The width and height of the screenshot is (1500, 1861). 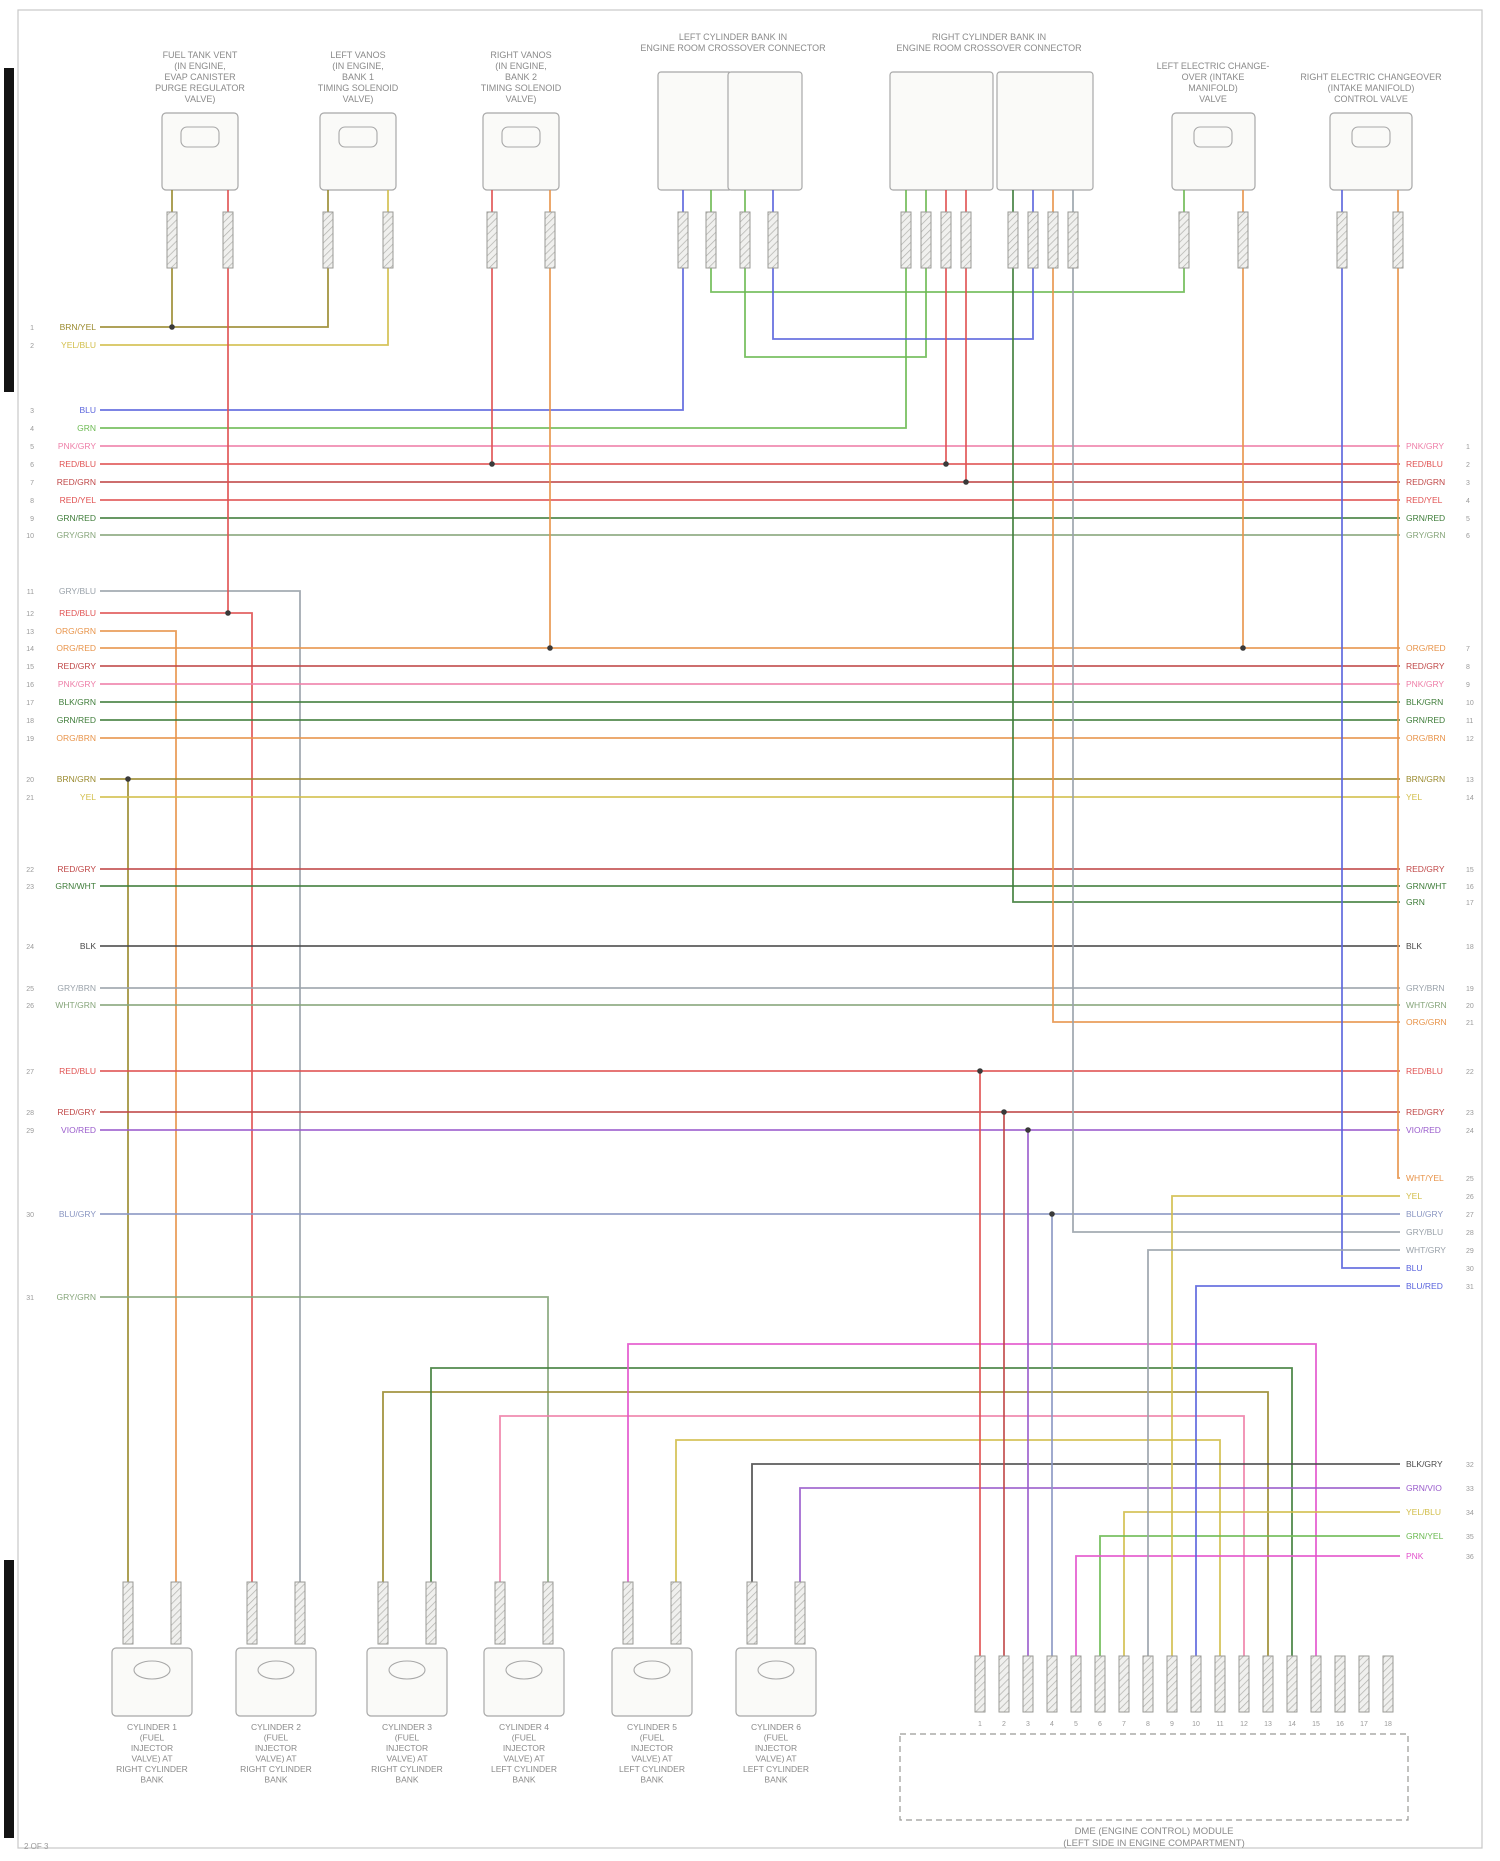 What do you see at coordinates (1371, 151) in the screenshot?
I see `component-box` at bounding box center [1371, 151].